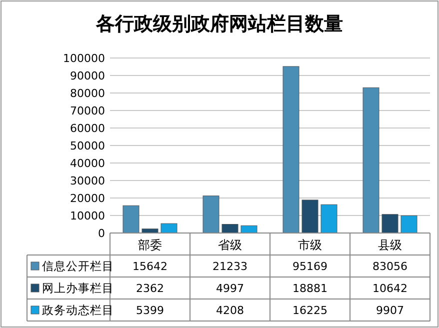 The width and height of the screenshot is (439, 328). What do you see at coordinates (310, 266) in the screenshot?
I see `data-label: 95169` at bounding box center [310, 266].